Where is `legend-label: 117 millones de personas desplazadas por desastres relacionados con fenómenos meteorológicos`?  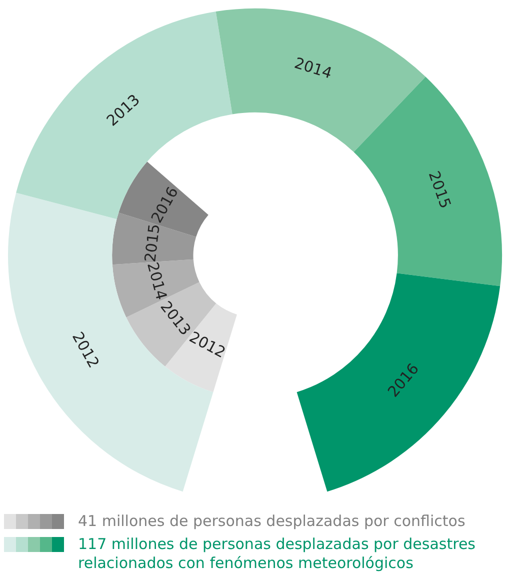 legend-label: 117 millones de personas desplazadas por desastres relacionados con fenómenos meteorológicos is located at coordinates (277, 554).